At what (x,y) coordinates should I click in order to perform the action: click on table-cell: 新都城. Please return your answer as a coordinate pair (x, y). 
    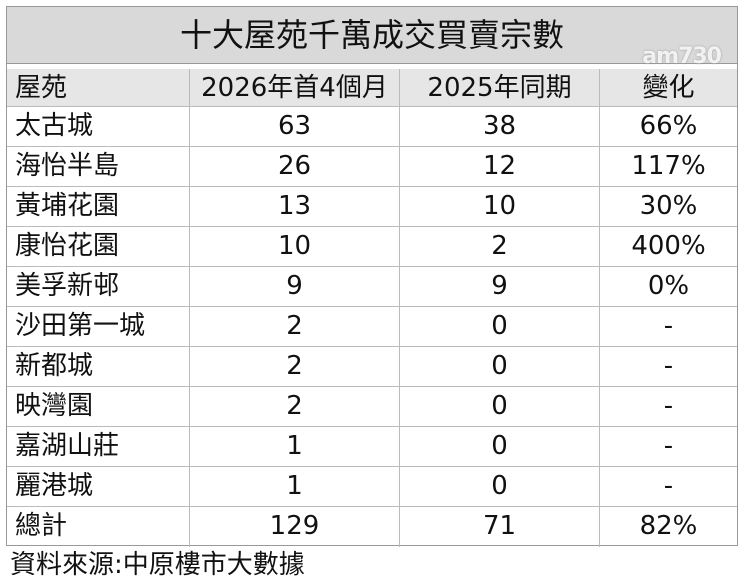
    Looking at the image, I should click on (98, 366).